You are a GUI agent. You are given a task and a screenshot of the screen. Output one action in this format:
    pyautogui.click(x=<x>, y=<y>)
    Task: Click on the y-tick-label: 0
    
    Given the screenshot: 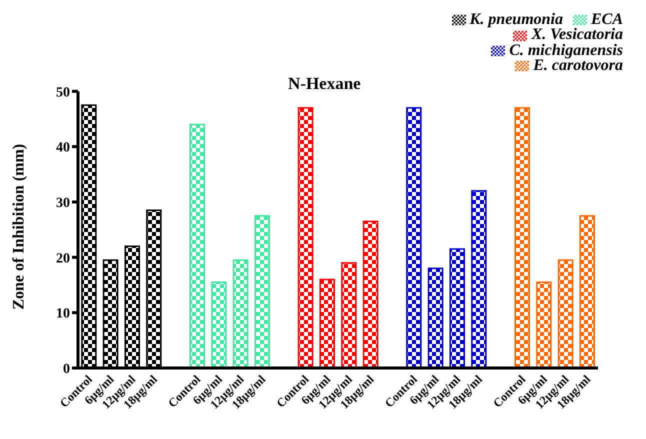 What is the action you would take?
    pyautogui.click(x=66, y=369)
    